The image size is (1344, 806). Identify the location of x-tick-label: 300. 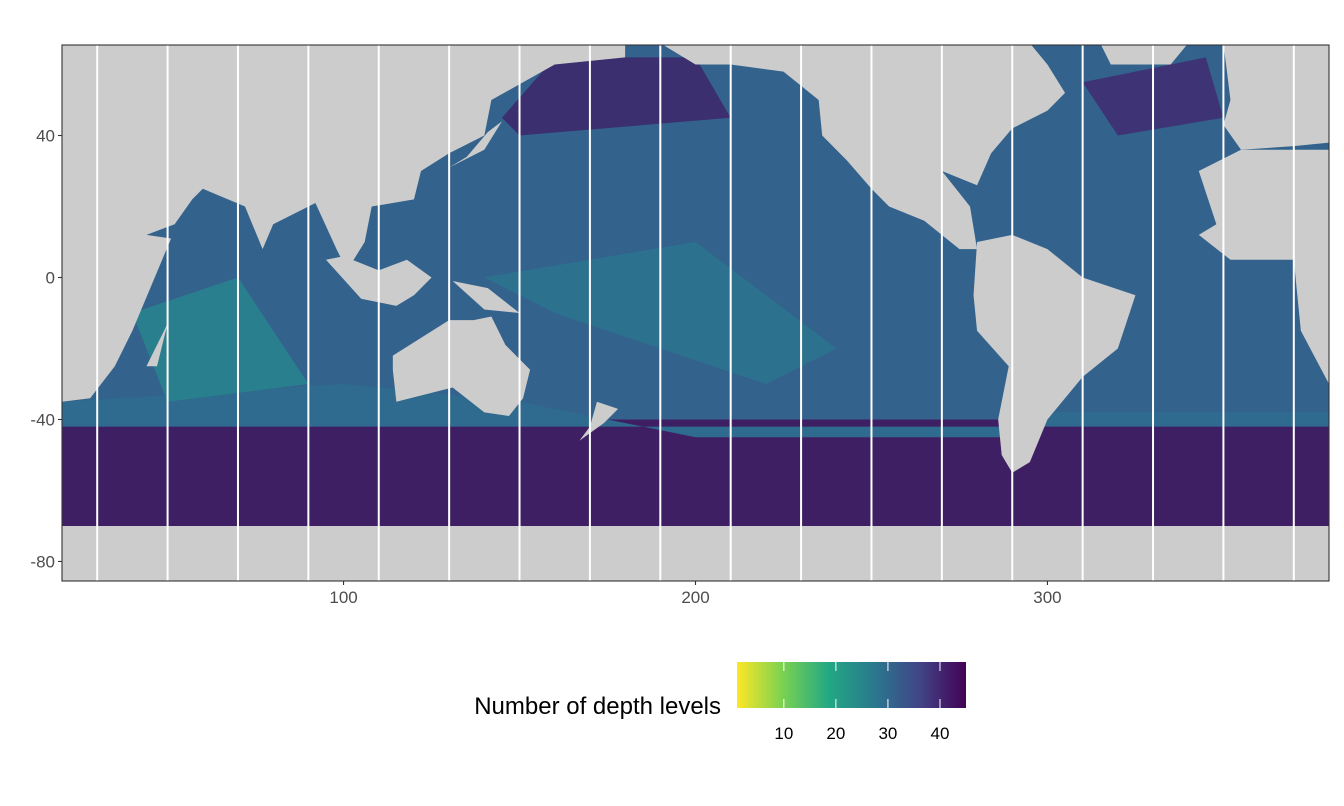
(1047, 597).